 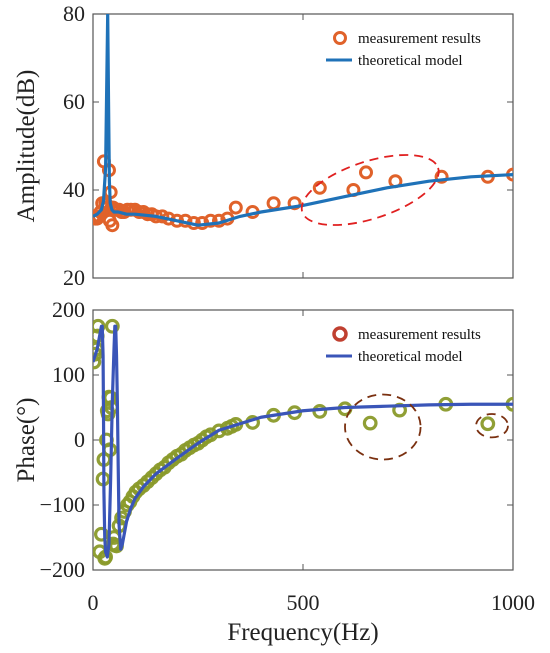 What do you see at coordinates (74, 13) in the screenshot?
I see `y-tick-label: 80` at bounding box center [74, 13].